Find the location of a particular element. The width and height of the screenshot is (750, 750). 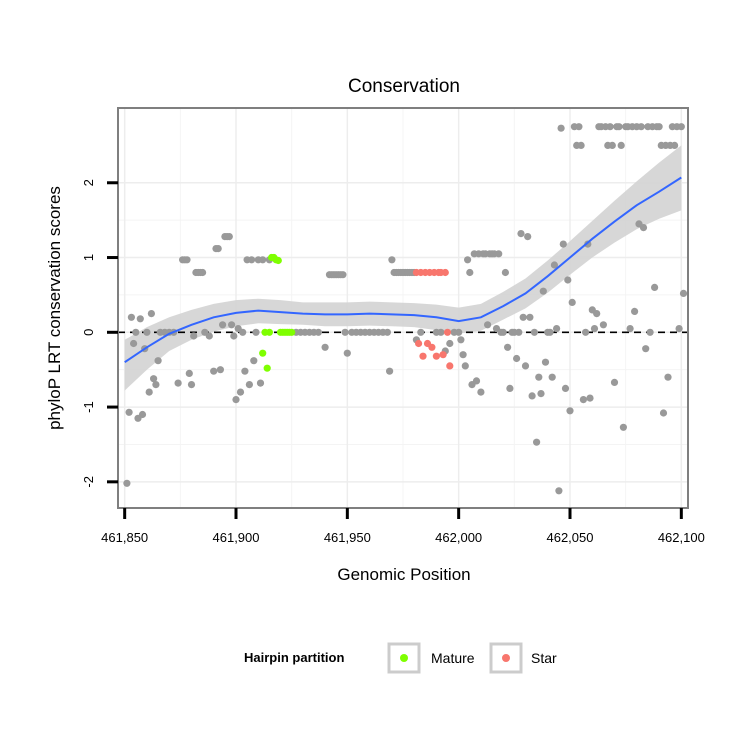

y-axis-label: phyloP LRT conservation scores is located at coordinates (54, 308).